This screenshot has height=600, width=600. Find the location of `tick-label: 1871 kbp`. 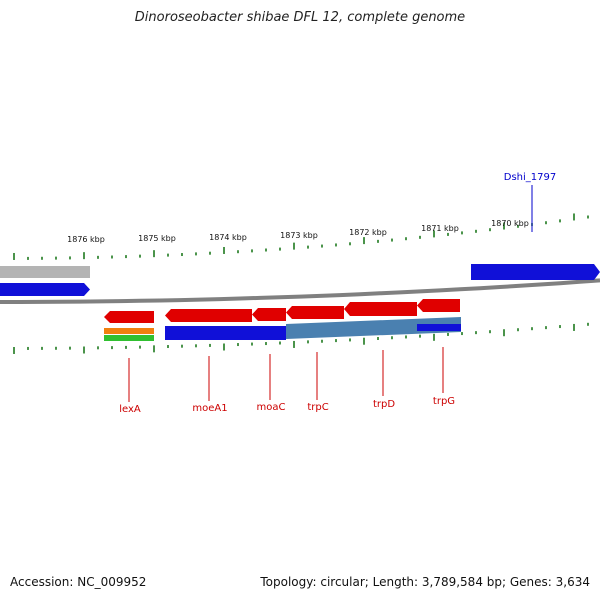

tick-label: 1871 kbp is located at coordinates (440, 228).